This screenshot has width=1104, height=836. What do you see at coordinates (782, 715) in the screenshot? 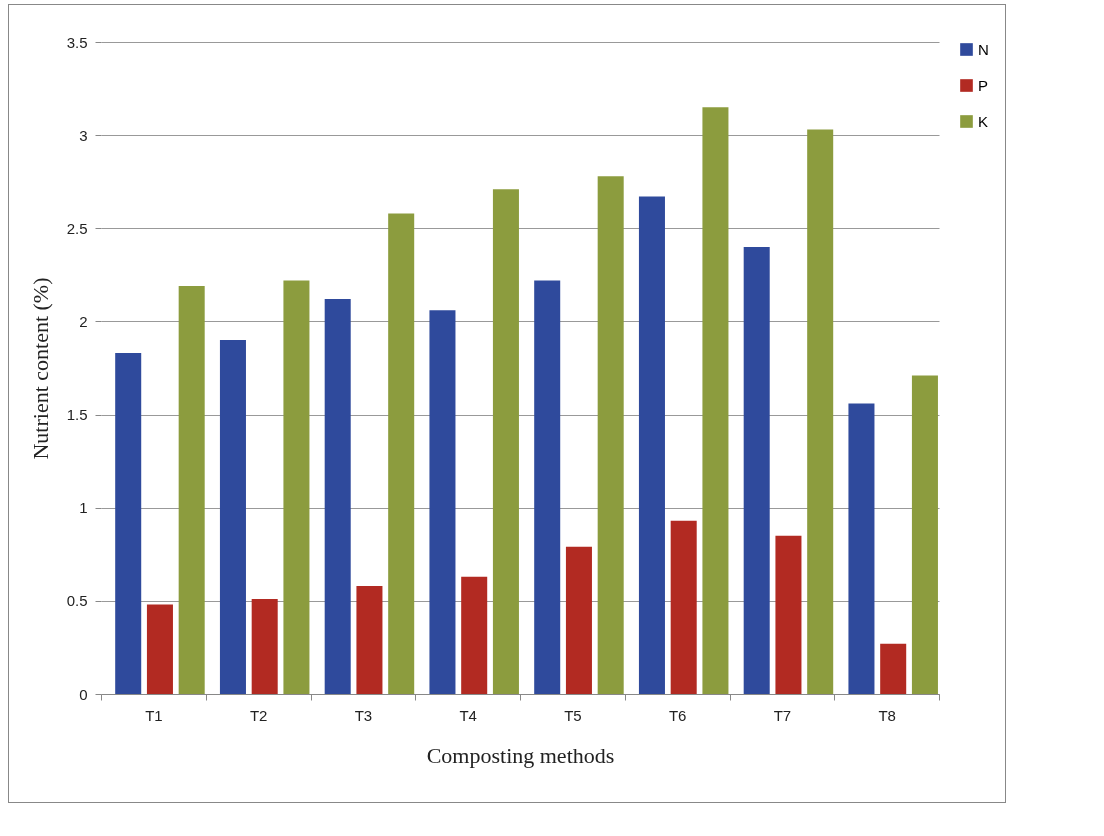
I see `x-tick-label: T7` at bounding box center [782, 715].